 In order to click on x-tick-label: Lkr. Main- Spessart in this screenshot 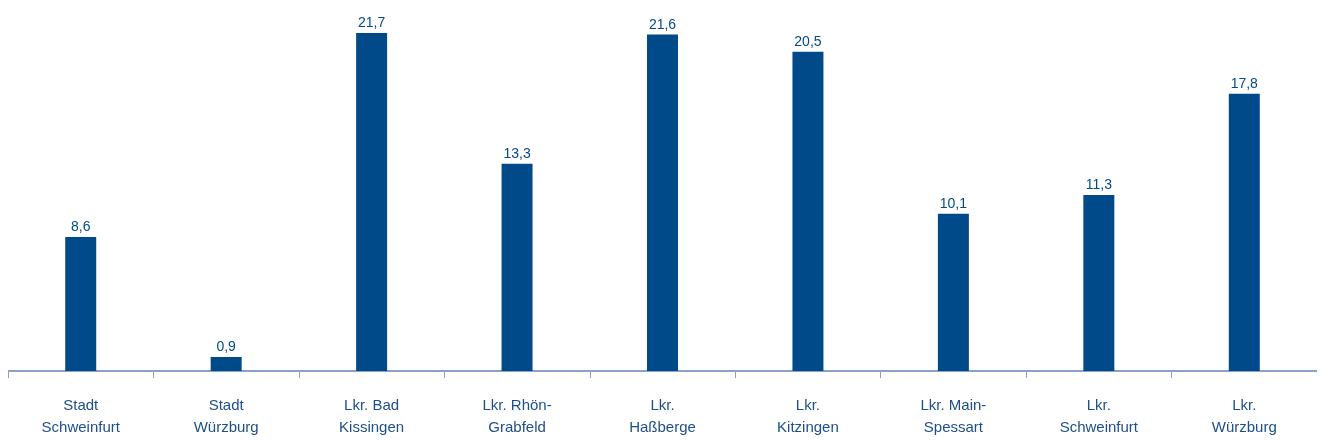, I will do `click(953, 415)`.